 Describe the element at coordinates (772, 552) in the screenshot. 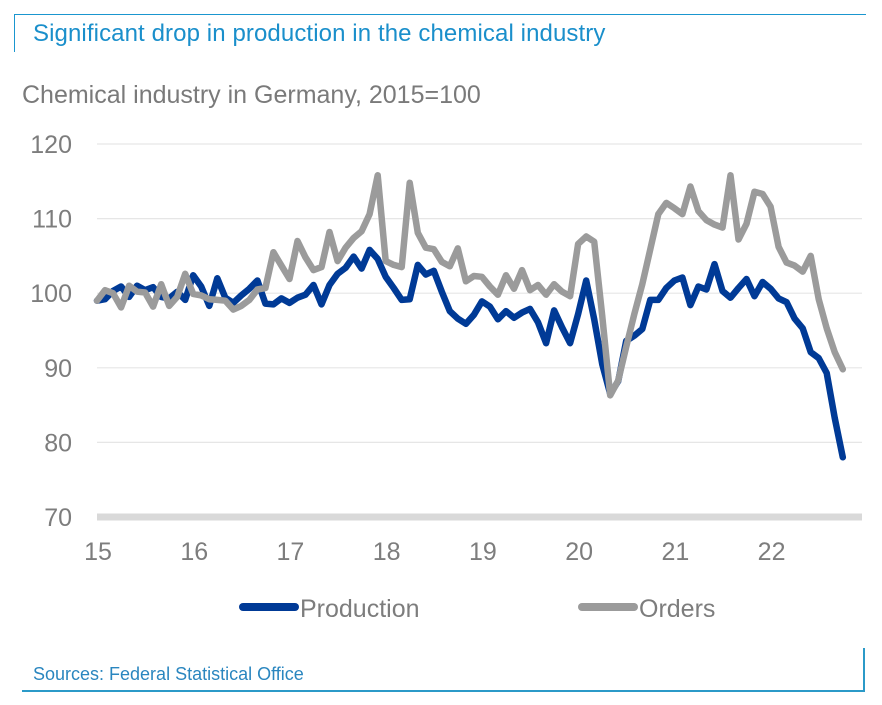

I see `x-tick-label-22: 22` at that location.